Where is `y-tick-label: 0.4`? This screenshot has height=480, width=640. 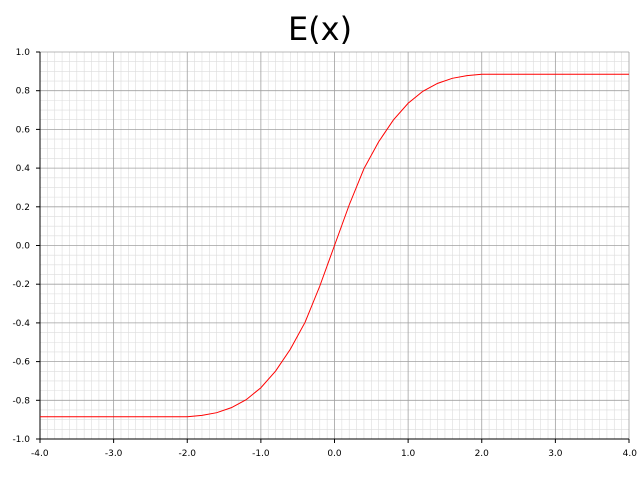
y-tick-label: 0.4 is located at coordinates (23, 169).